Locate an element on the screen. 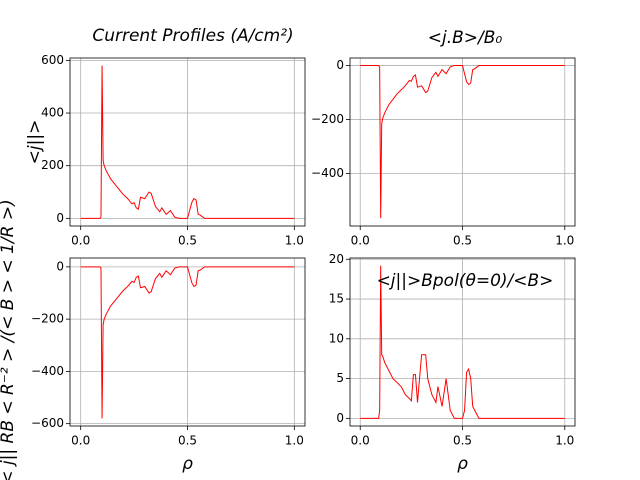 This screenshot has width=640, height=480. y-tick-label: −600 is located at coordinates (47, 423).